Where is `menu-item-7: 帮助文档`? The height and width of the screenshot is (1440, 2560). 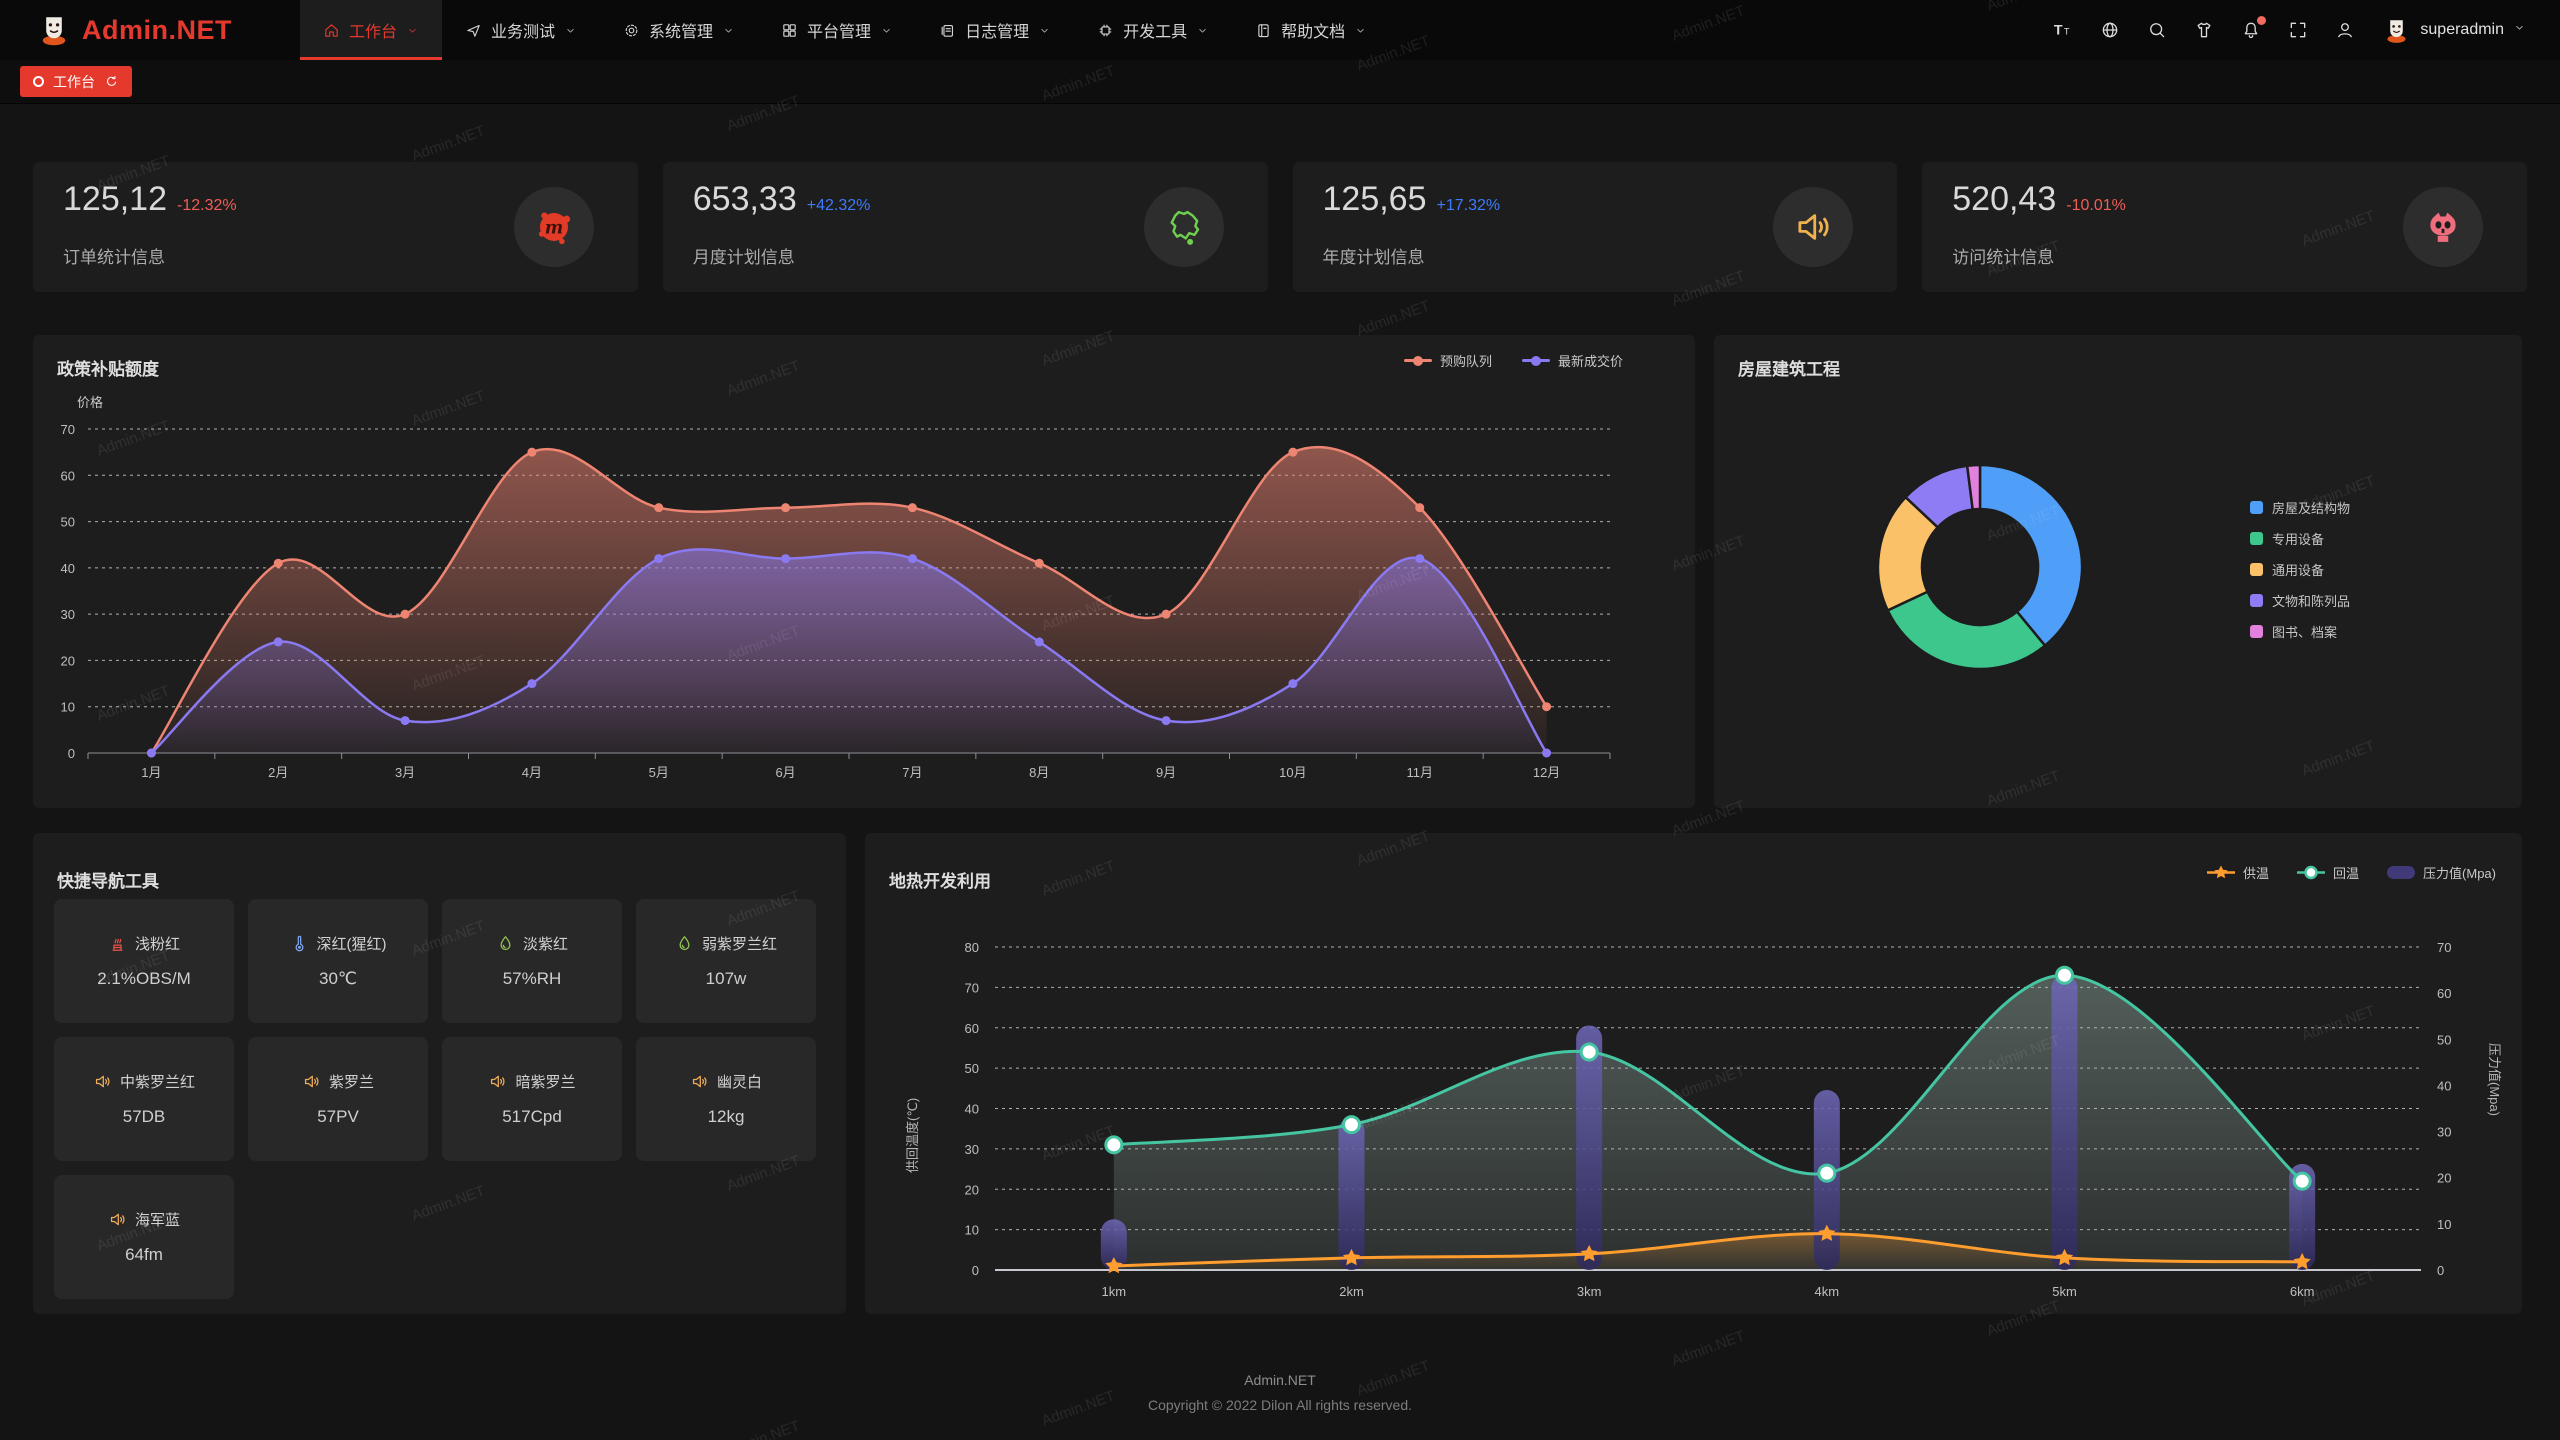 menu-item-7: 帮助文档 is located at coordinates (1311, 30).